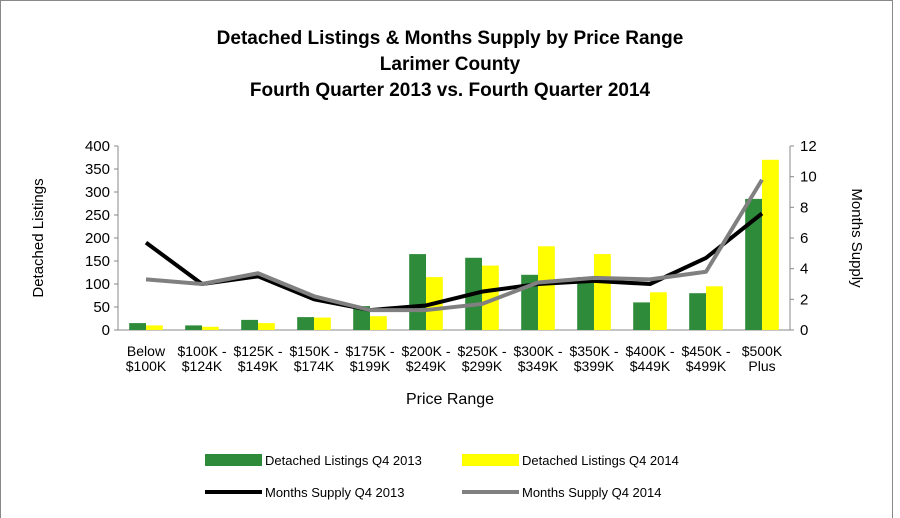 This screenshot has width=900, height=518. Describe the element at coordinates (593, 351) in the screenshot. I see `x-tick-label: $350K -` at that location.